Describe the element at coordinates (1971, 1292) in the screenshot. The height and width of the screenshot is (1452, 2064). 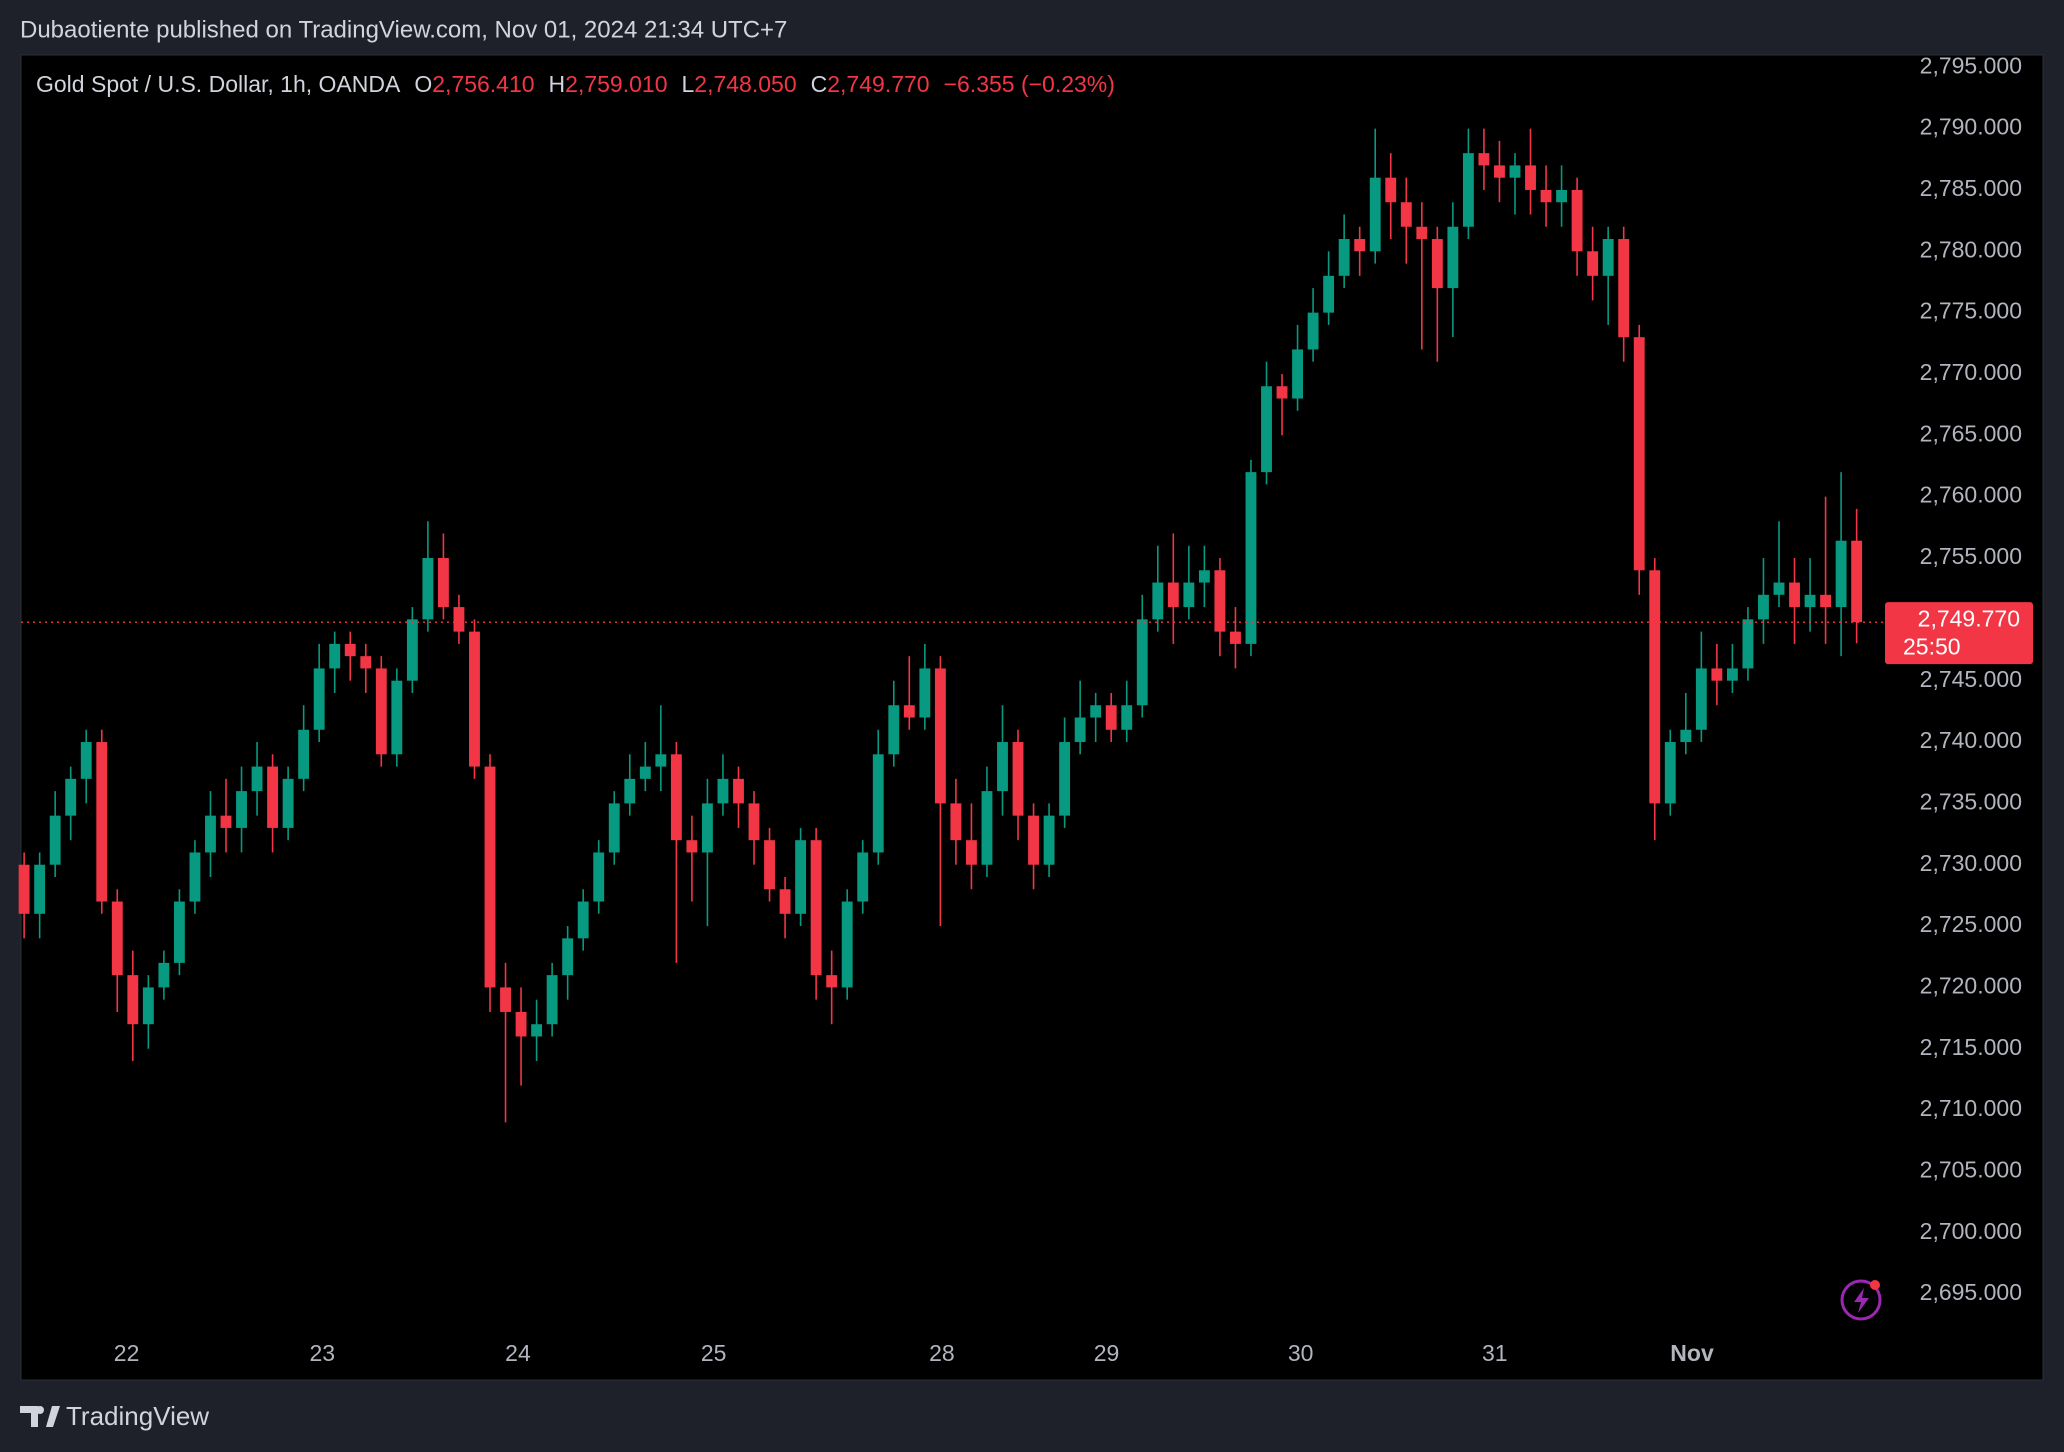
I see `y-tick-label: 2,695.000` at that location.